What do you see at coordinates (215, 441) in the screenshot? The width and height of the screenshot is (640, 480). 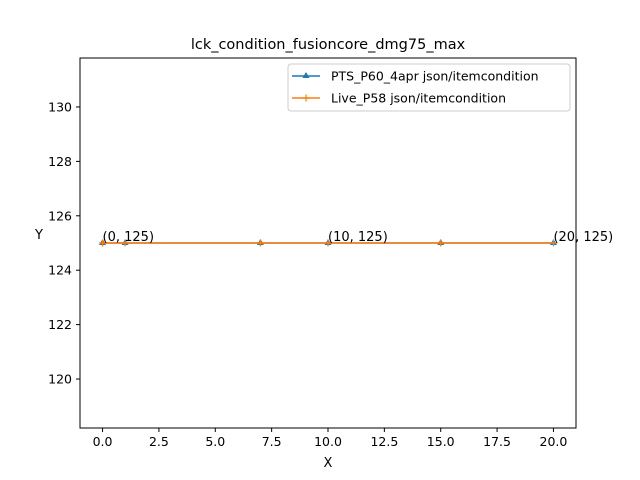 I see `x-tick-label: 5.0` at bounding box center [215, 441].